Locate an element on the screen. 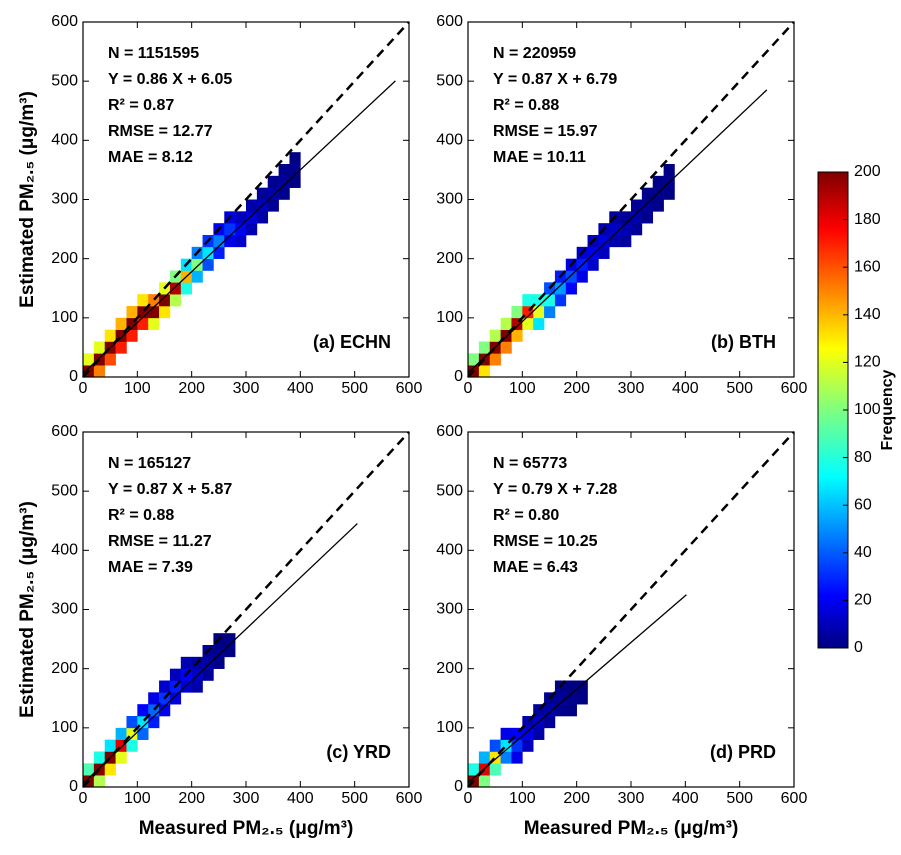 The image size is (901, 855). stats-annotation: RMSE = 12.77 is located at coordinates (160, 131).